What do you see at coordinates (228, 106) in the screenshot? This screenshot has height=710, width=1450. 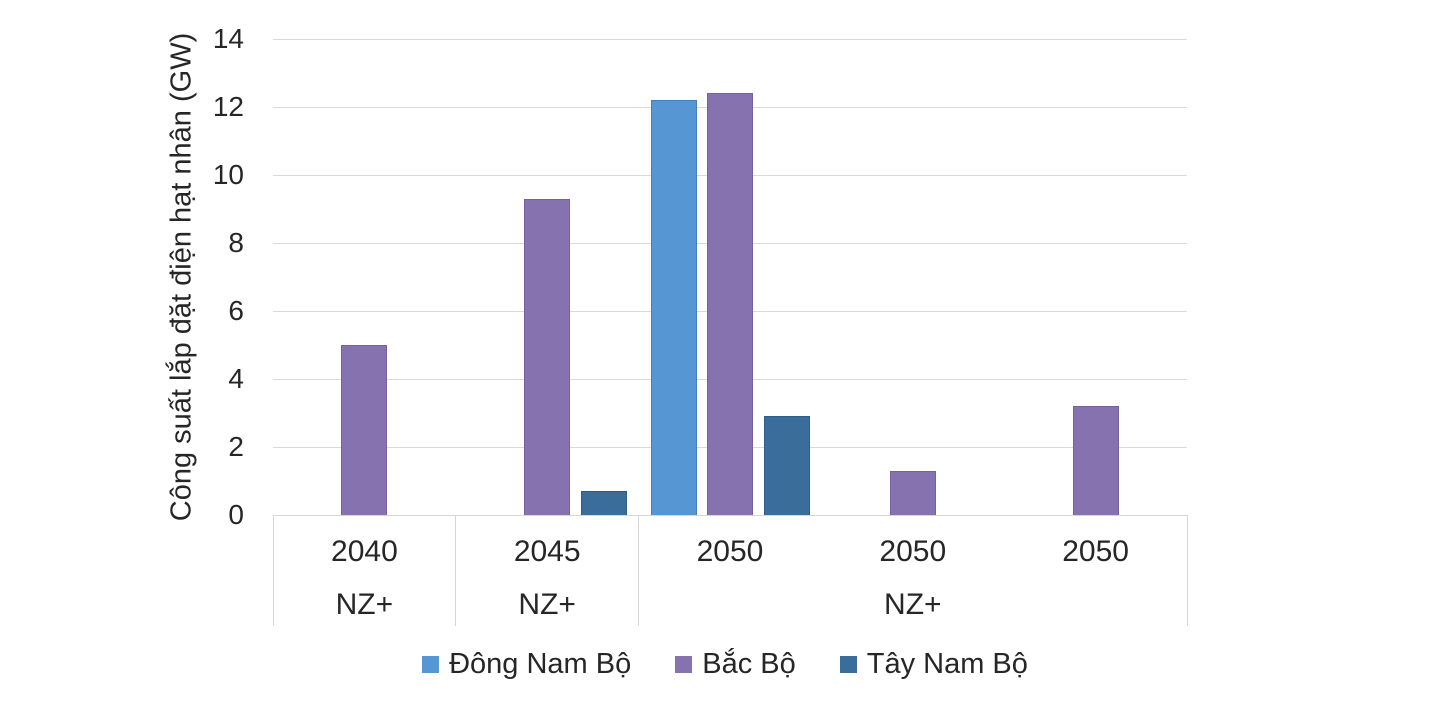 I see `y-axis-tick-label: 12` at bounding box center [228, 106].